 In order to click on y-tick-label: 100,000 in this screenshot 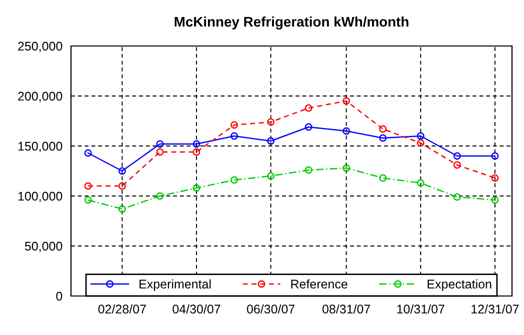, I will do `click(40, 197)`.